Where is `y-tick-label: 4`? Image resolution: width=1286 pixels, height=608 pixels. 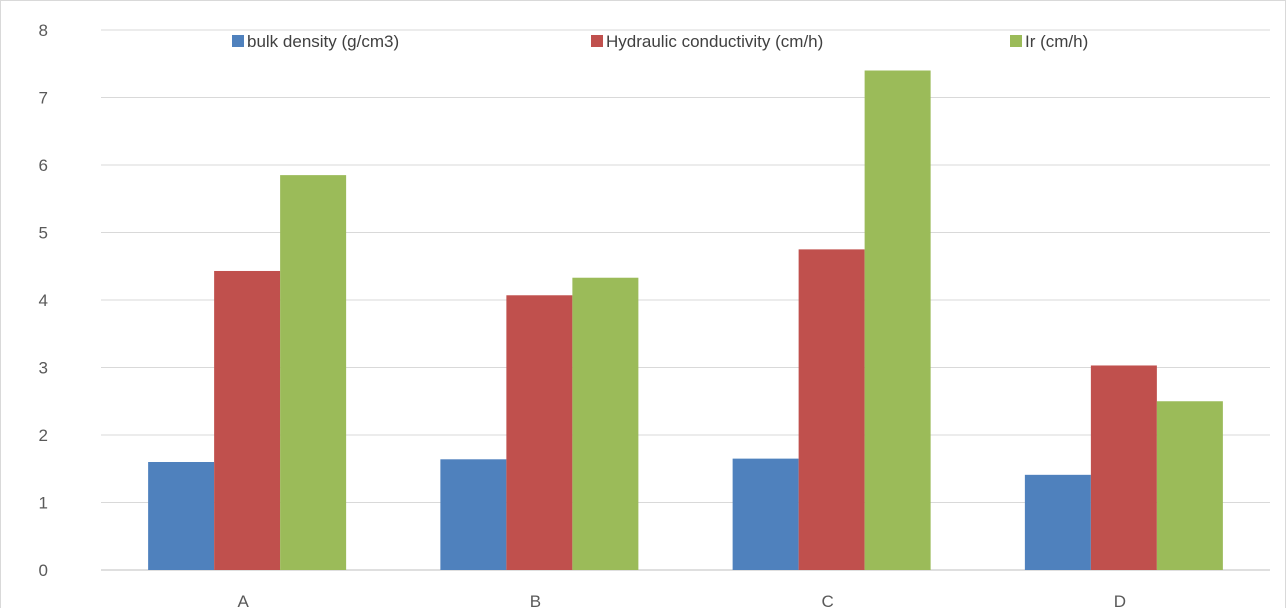 y-tick-label: 4 is located at coordinates (43, 300).